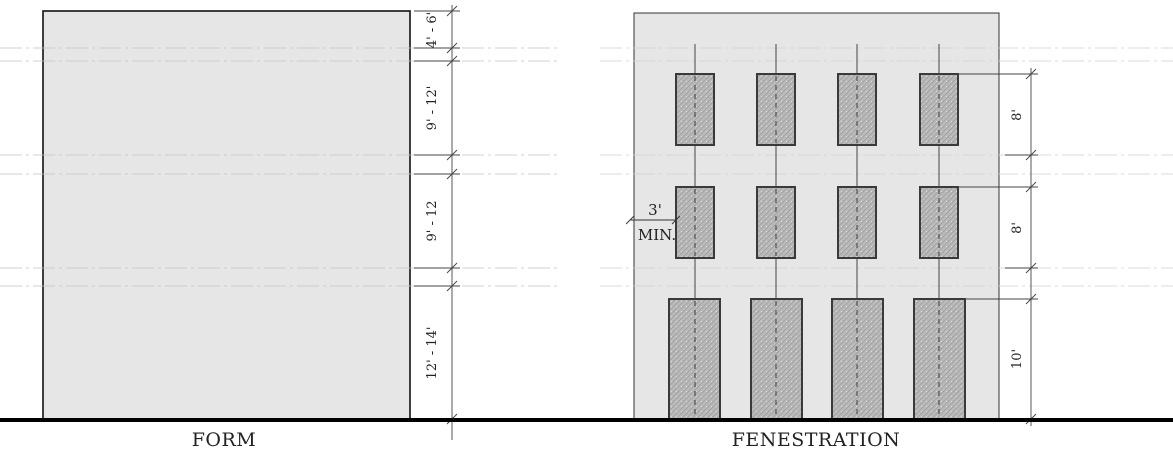 The width and height of the screenshot is (1173, 461). Describe the element at coordinates (653, 220) in the screenshot. I see `clearance-dimension` at that location.